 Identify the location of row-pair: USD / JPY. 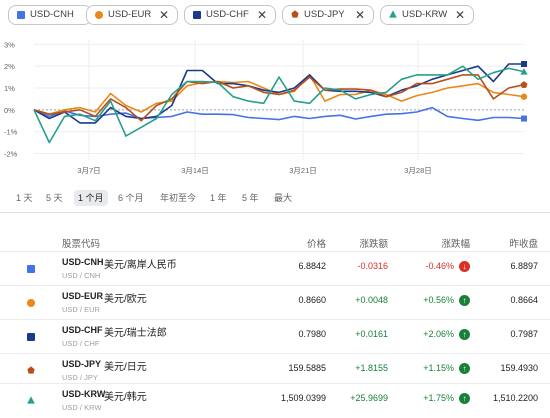
(80, 377).